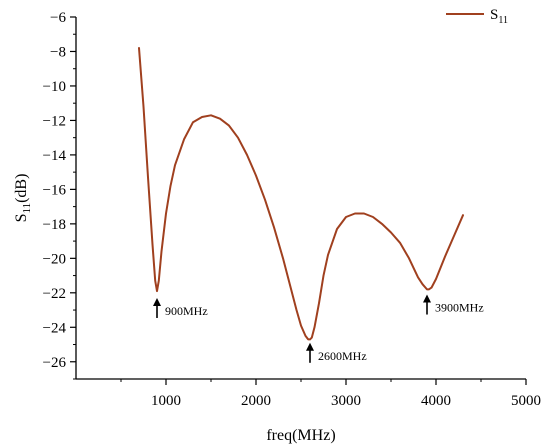 The image size is (550, 448). What do you see at coordinates (526, 401) in the screenshot?
I see `x-tick-label: 5000` at bounding box center [526, 401].